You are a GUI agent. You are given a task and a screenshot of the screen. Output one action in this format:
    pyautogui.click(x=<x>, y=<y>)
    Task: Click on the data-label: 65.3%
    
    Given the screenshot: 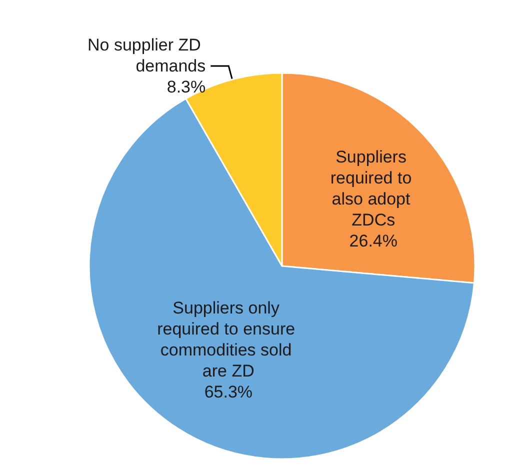 What is the action you would take?
    pyautogui.click(x=228, y=392)
    